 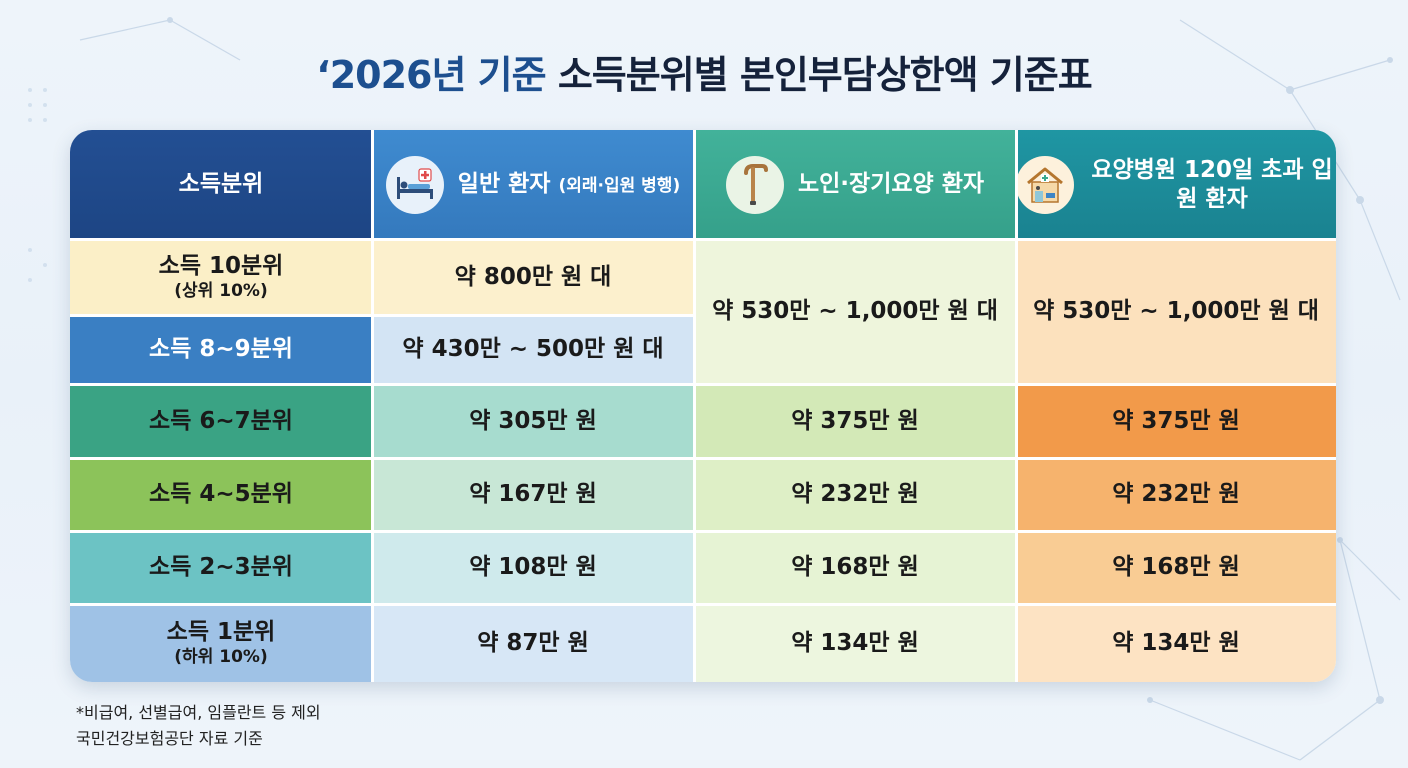 I want to click on header-nursing-label-line2: 초과 입원 환자, so click(x=1254, y=184).